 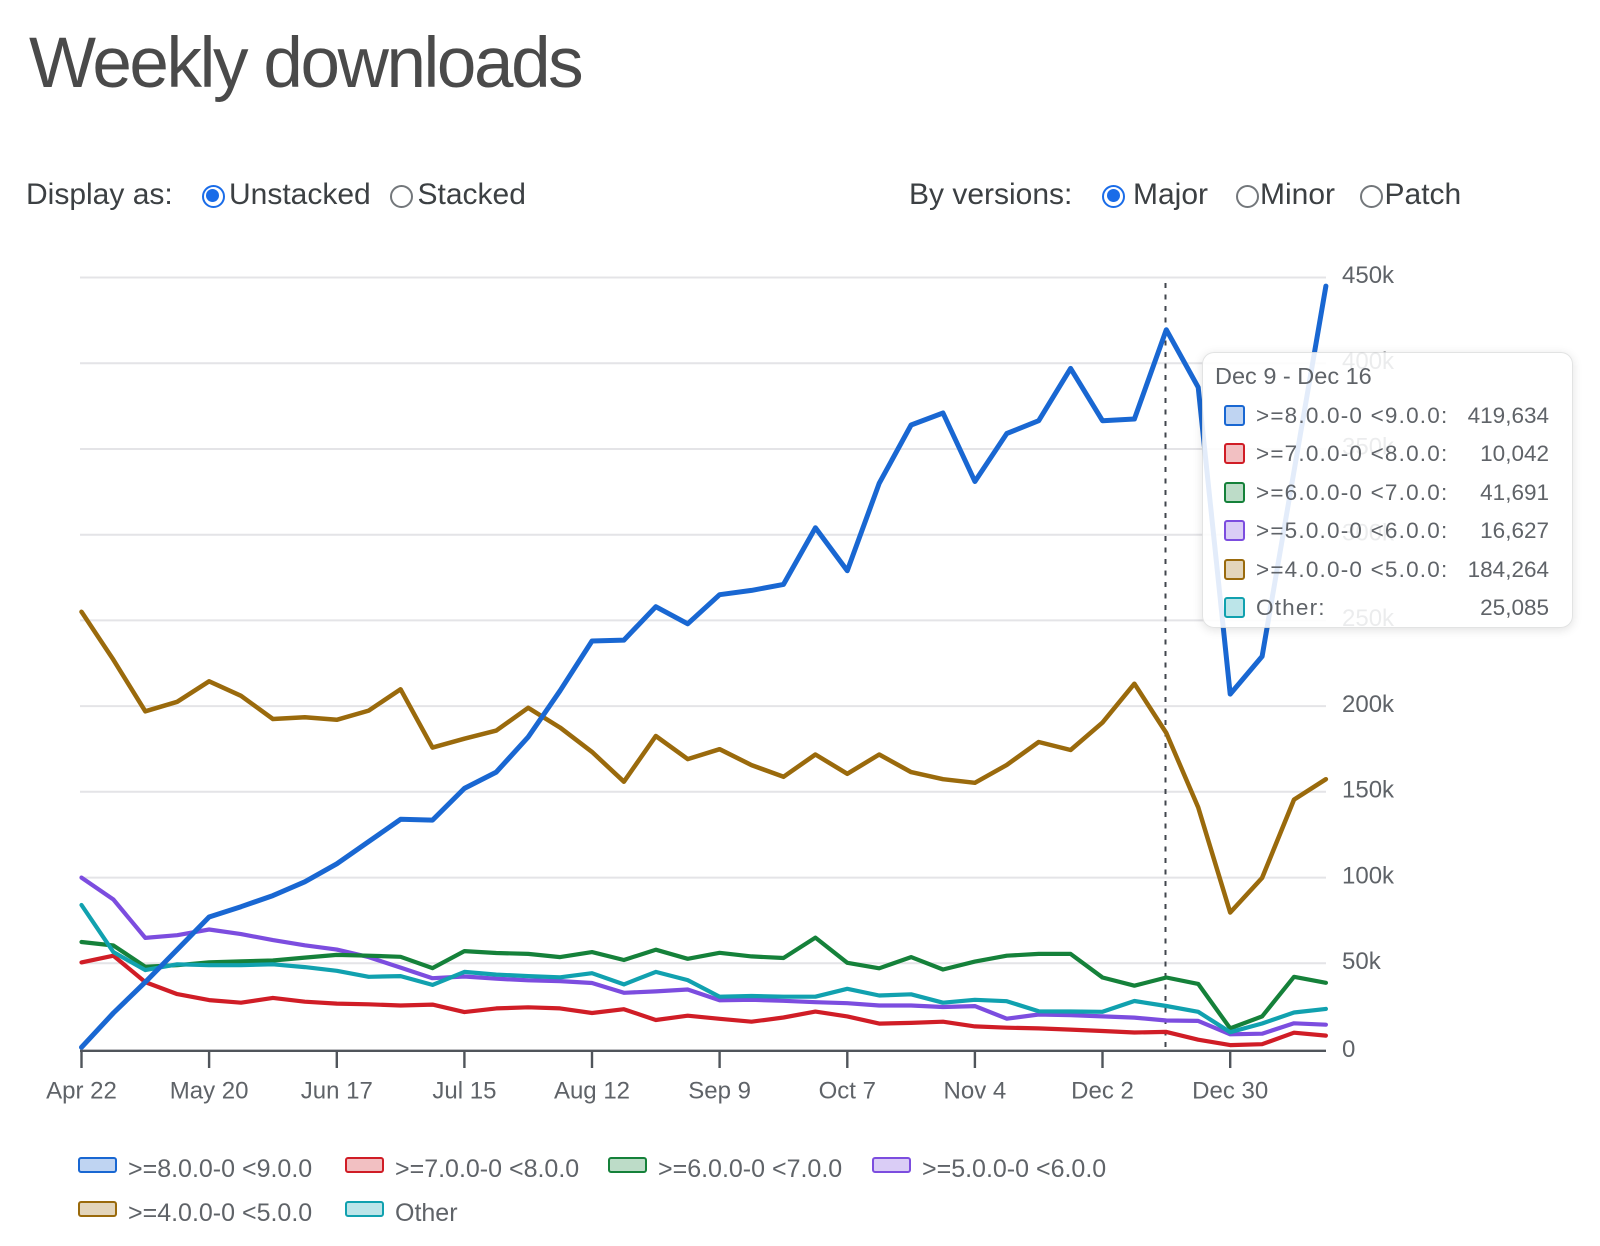 What do you see at coordinates (1362, 961) in the screenshot?
I see `svg-text: 50k` at bounding box center [1362, 961].